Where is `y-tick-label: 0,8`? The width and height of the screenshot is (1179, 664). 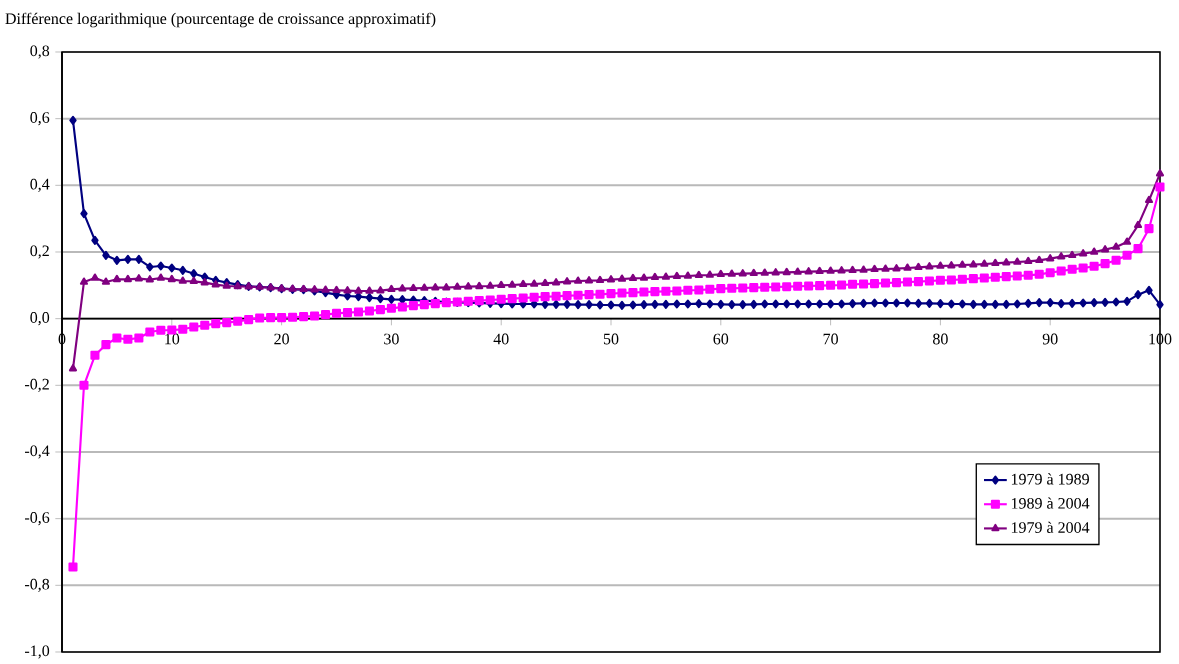
y-tick-label: 0,8 is located at coordinates (40, 52).